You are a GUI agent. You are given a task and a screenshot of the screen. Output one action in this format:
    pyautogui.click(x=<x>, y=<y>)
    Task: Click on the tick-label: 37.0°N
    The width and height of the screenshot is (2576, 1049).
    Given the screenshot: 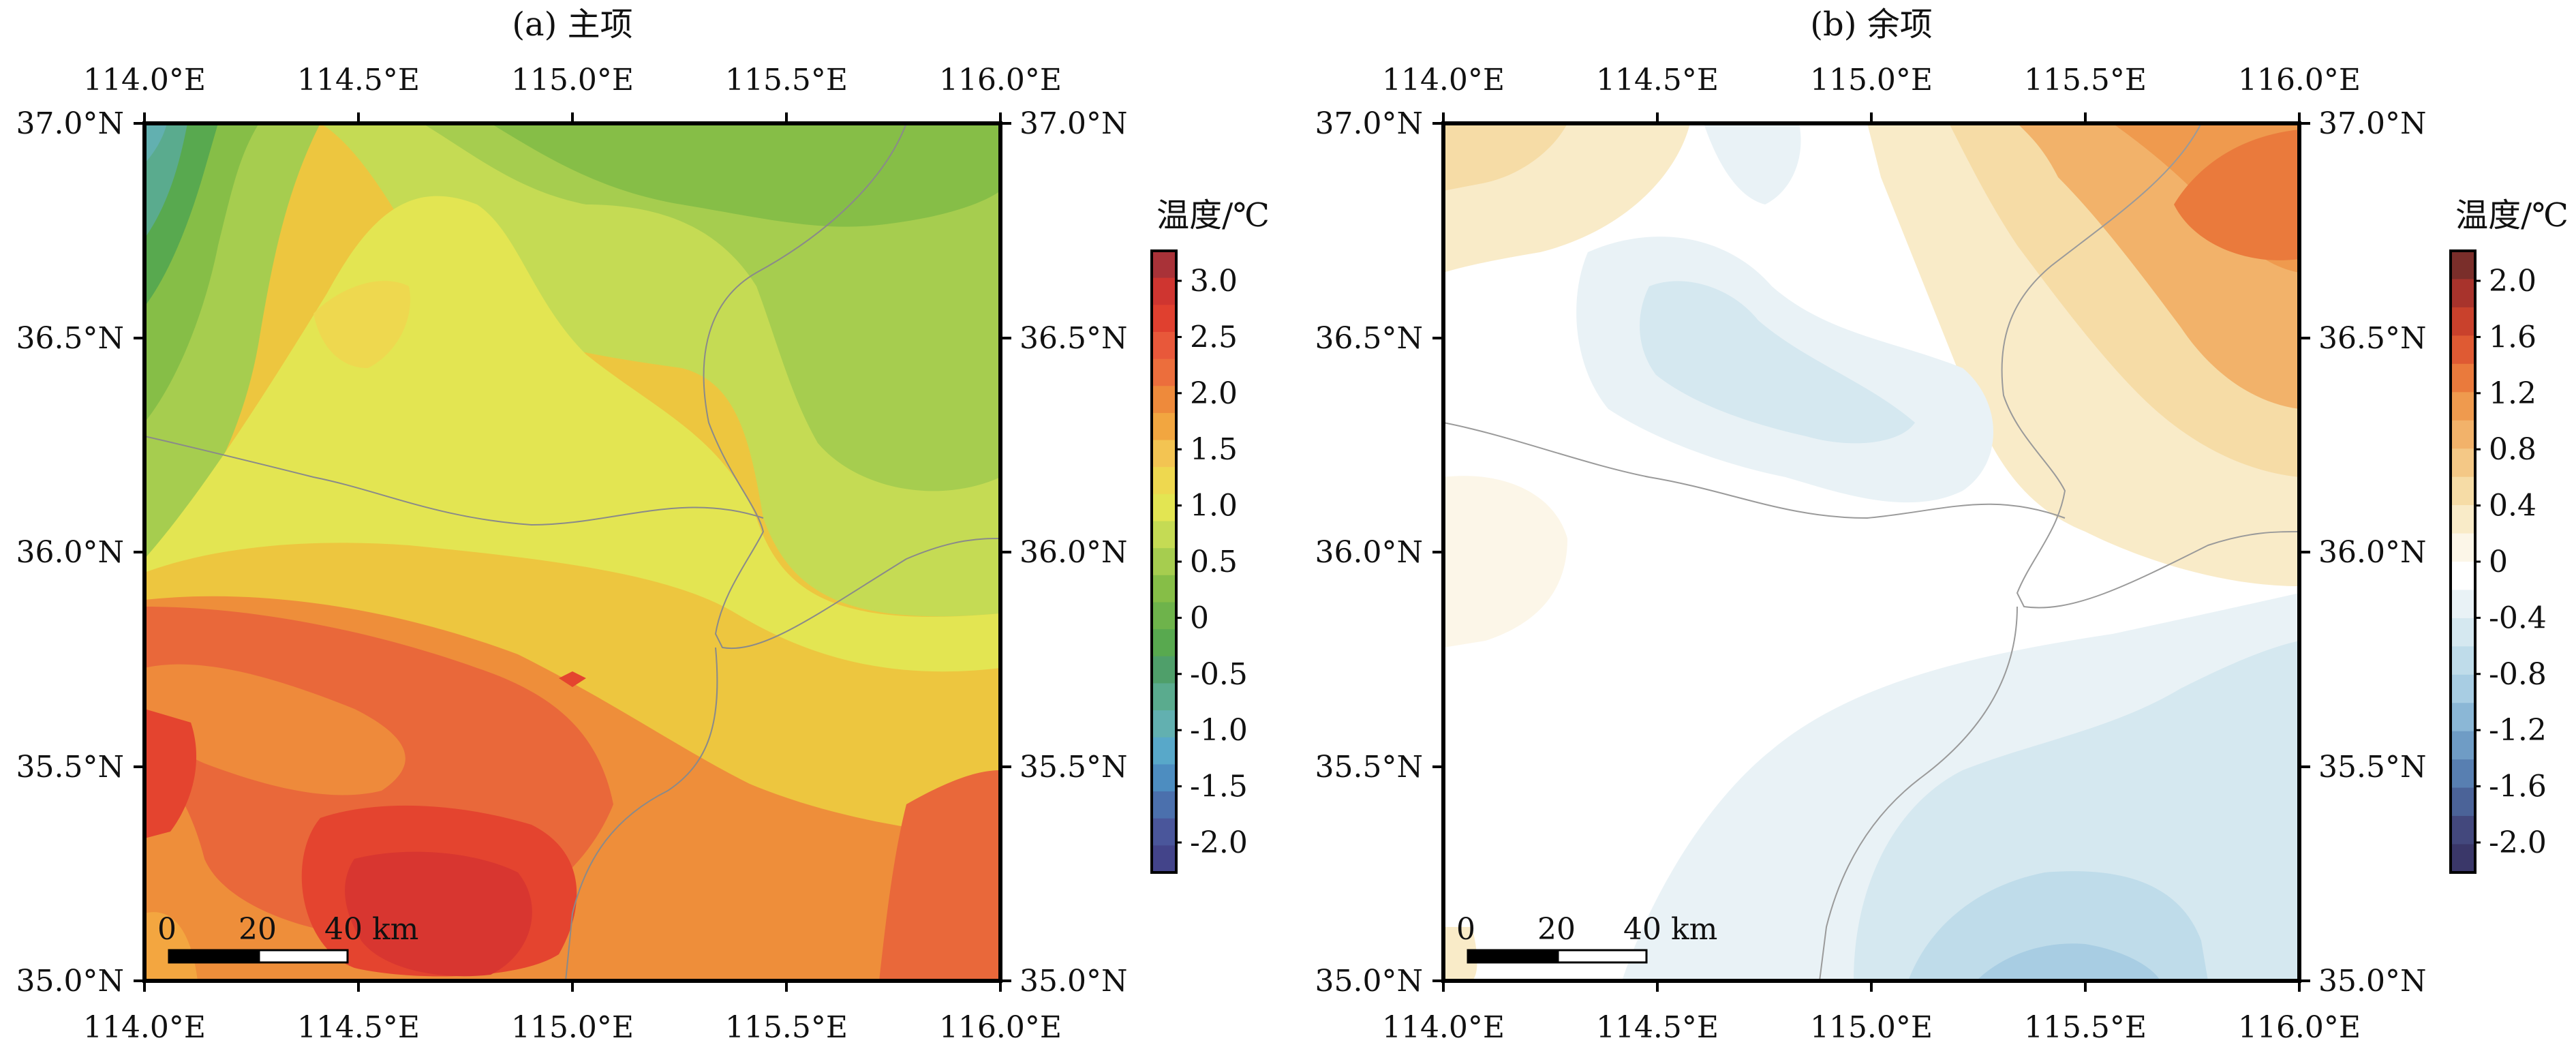 What is the action you would take?
    pyautogui.click(x=70, y=123)
    